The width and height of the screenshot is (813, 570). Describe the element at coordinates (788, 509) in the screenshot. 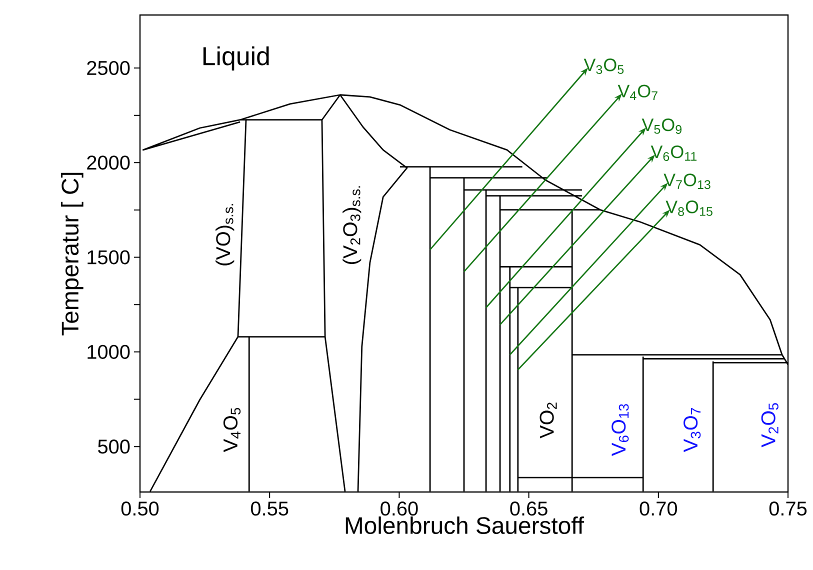

I see `x-tick-label: 0.75` at that location.